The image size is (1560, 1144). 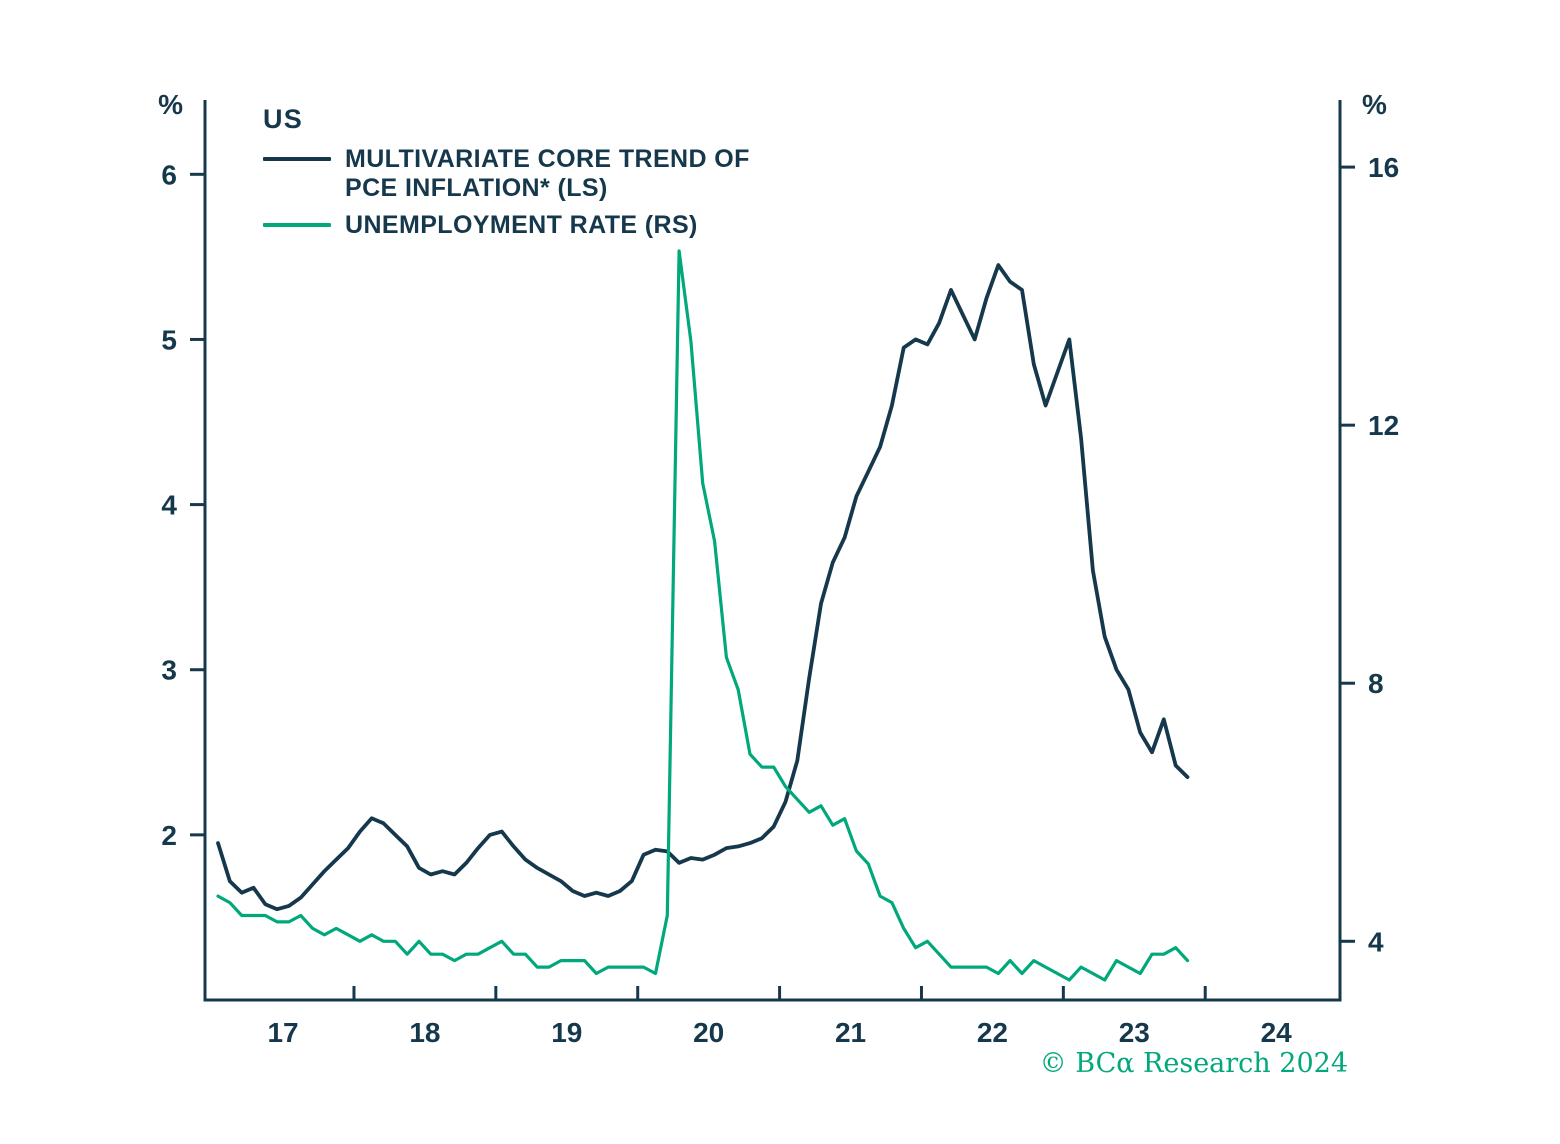 I want to click on legend-label-line: MULTIVARIATE CORE TREND OF, so click(x=547, y=159).